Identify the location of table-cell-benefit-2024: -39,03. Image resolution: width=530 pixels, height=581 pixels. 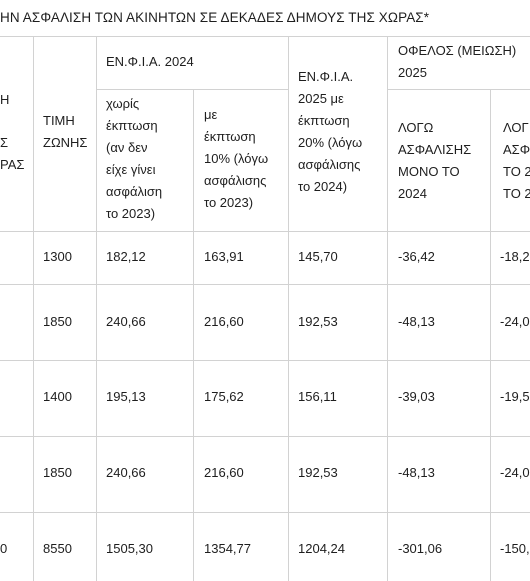
(416, 396).